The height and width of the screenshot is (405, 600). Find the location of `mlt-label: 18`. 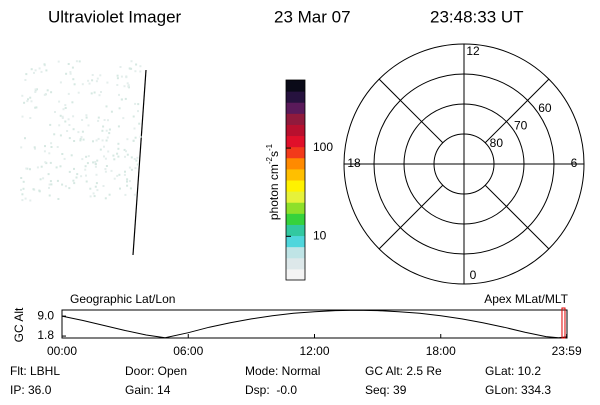

mlt-label: 18 is located at coordinates (354, 163).